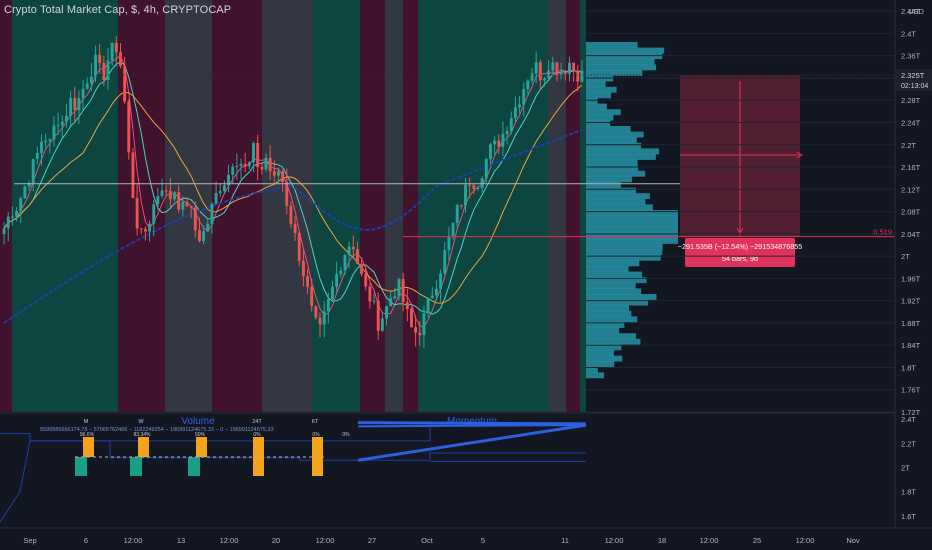  What do you see at coordinates (913, 75) in the screenshot?
I see `last-price-value: 2.325T` at bounding box center [913, 75].